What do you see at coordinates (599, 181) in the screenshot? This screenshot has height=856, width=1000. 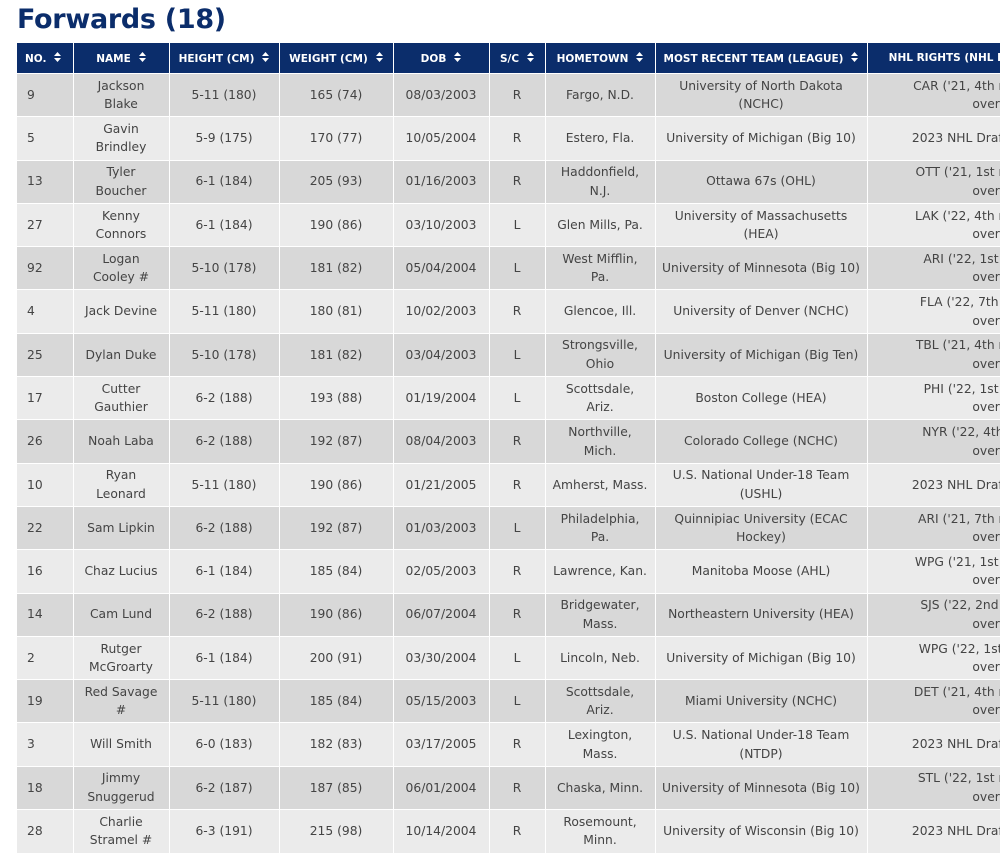 I see `cell-hometown: Haddonfield, N.J.` at bounding box center [599, 181].